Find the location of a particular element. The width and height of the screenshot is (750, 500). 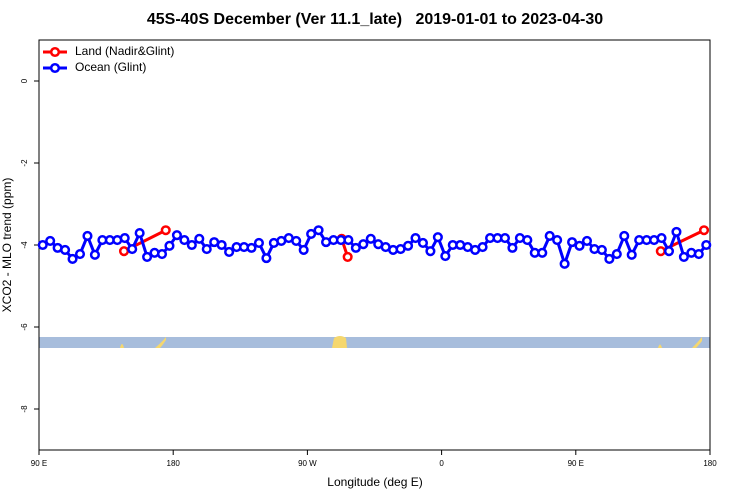

x-axis-label: Longitude (deg E) is located at coordinates (374, 482).